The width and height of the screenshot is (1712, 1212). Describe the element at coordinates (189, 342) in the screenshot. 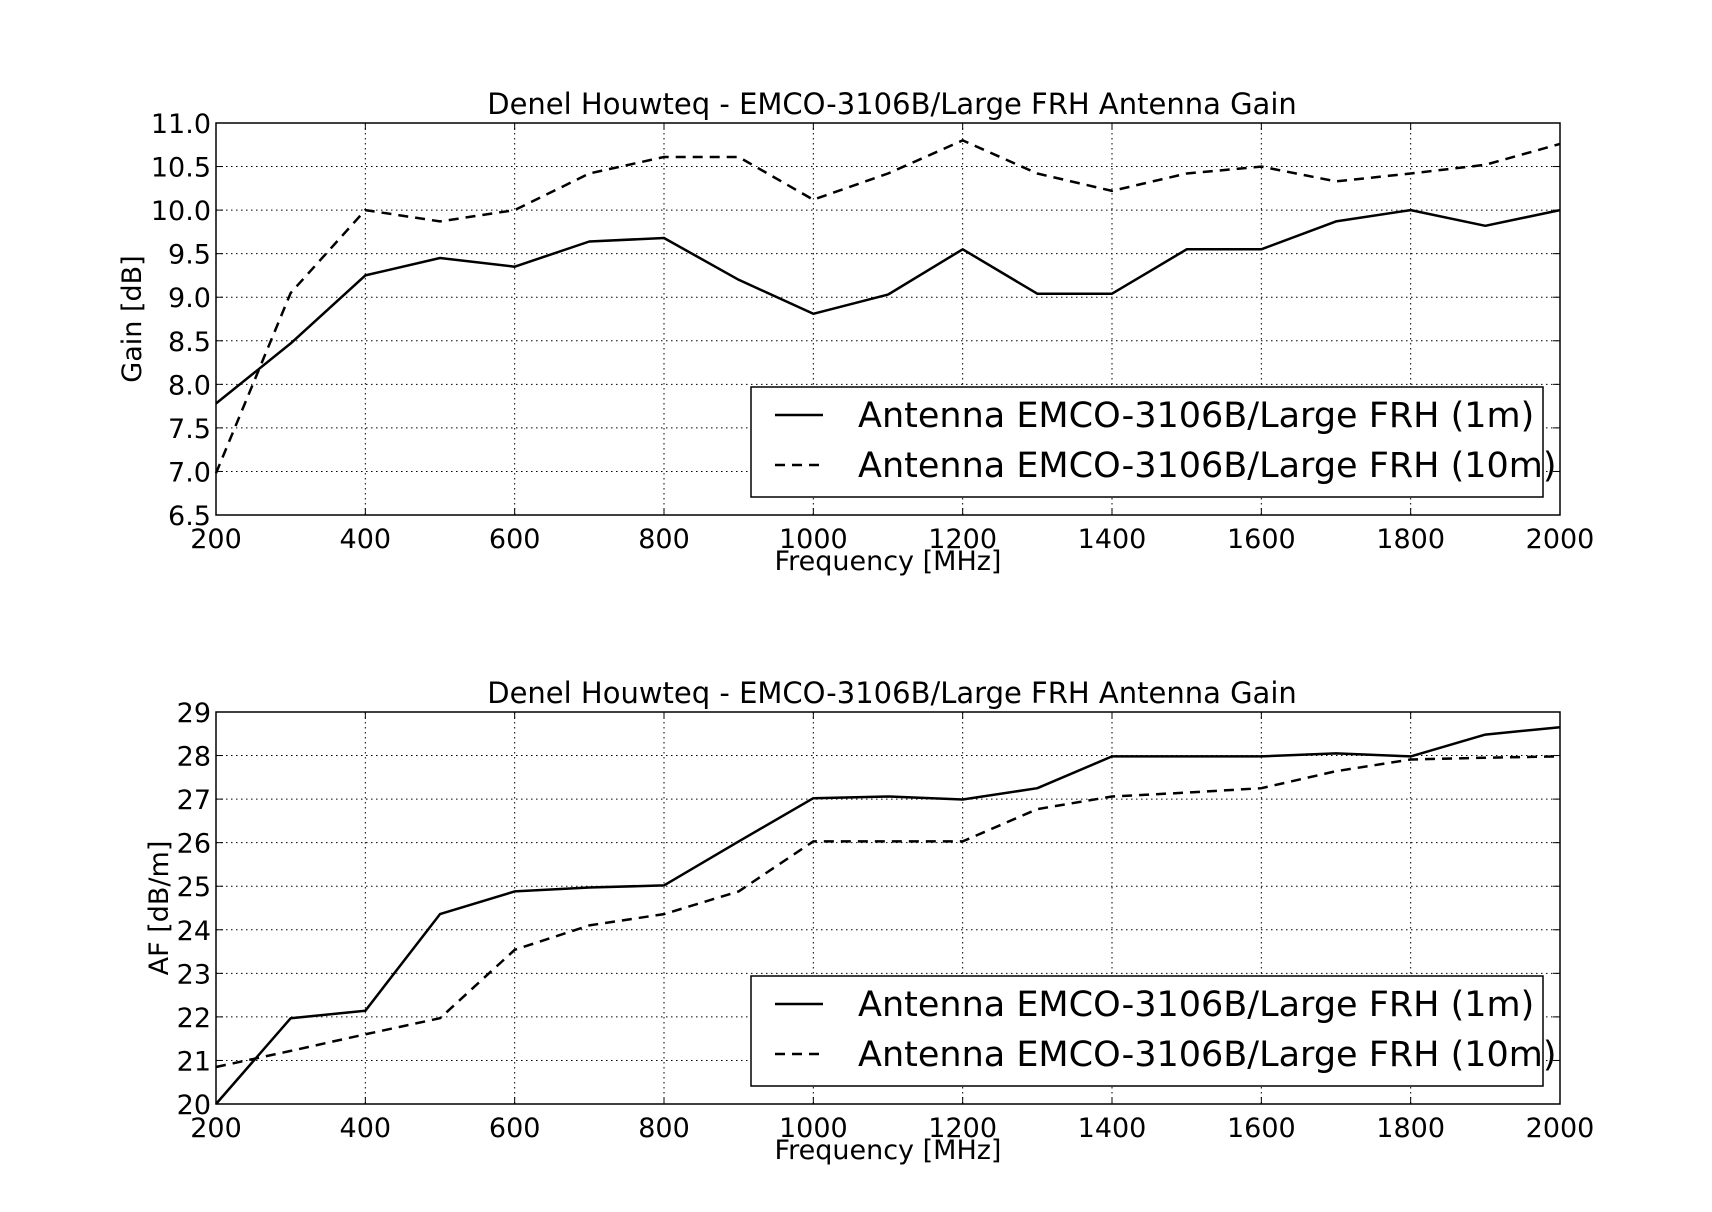

I see `y-tick-label: 8.5` at that location.